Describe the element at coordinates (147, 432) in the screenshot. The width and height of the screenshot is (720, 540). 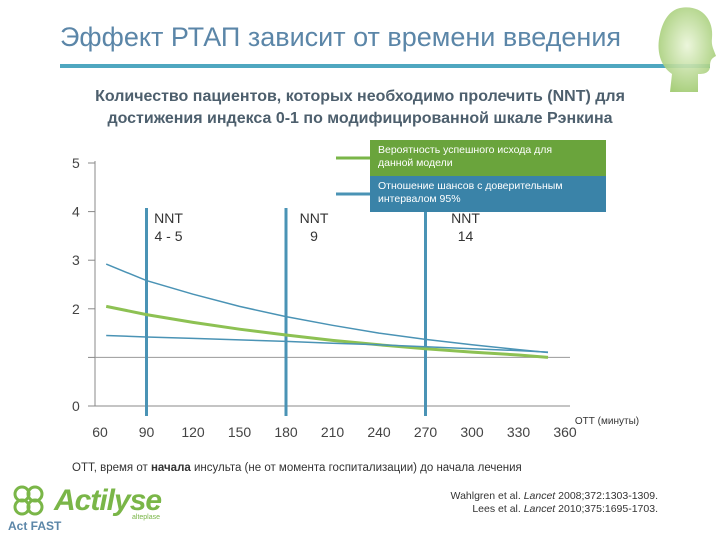
I see `x-tick-label: 90` at that location.